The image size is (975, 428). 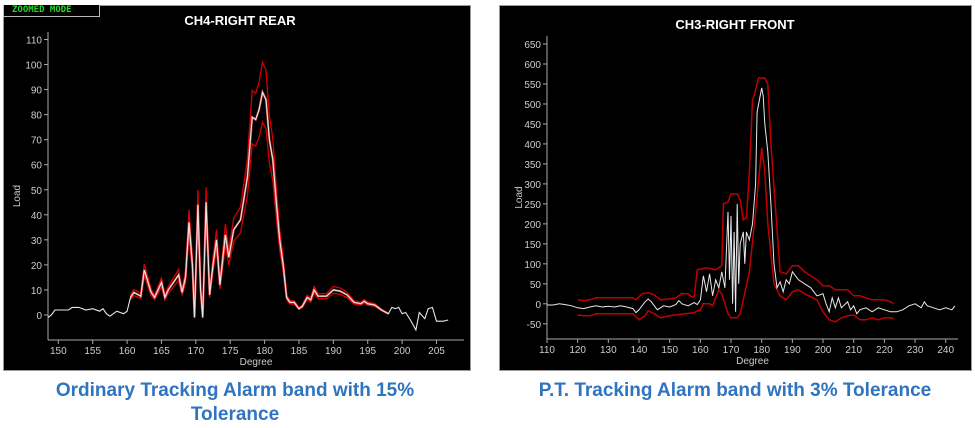 What do you see at coordinates (577, 350) in the screenshot?
I see `x-tick-label: 120` at bounding box center [577, 350].